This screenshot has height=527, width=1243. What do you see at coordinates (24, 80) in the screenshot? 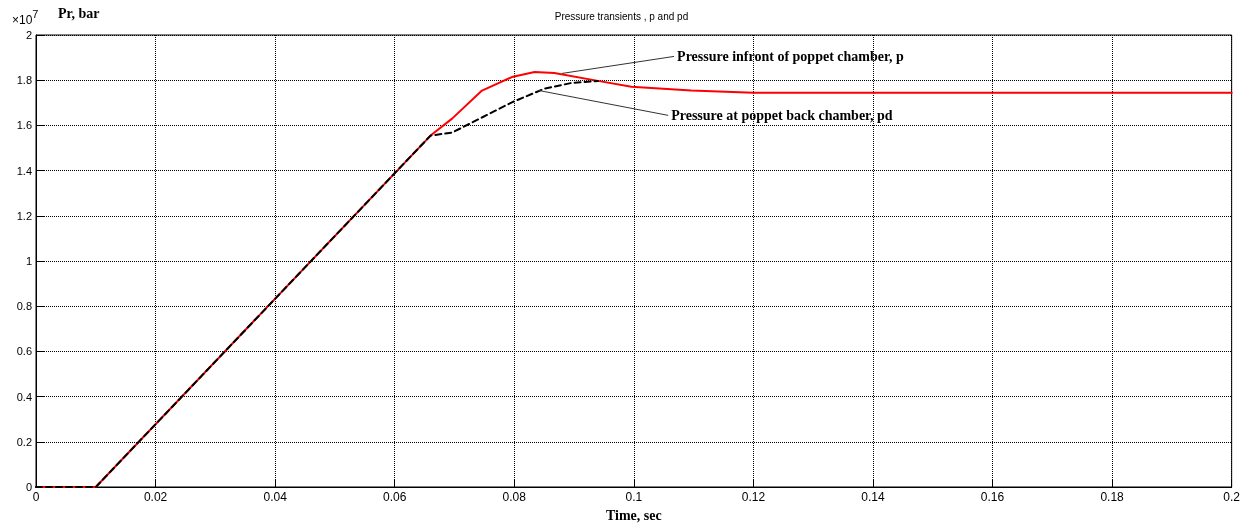
I see `y-tick-label: 1.8` at bounding box center [24, 80].